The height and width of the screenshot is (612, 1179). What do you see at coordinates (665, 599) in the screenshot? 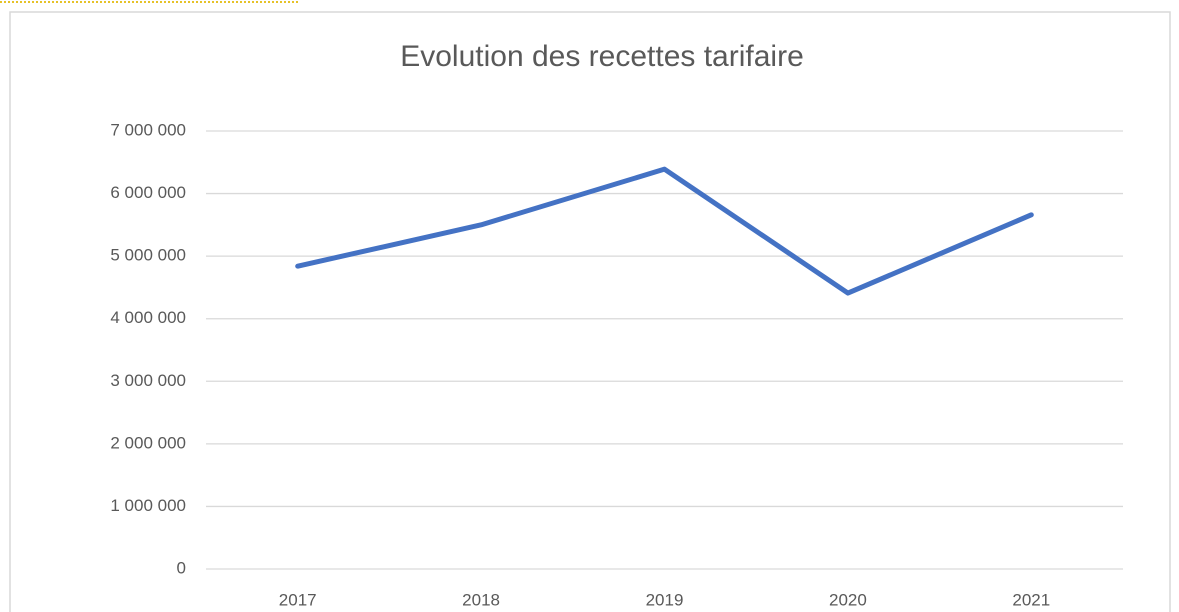
I see `x-tick-label: 2019` at bounding box center [665, 599].